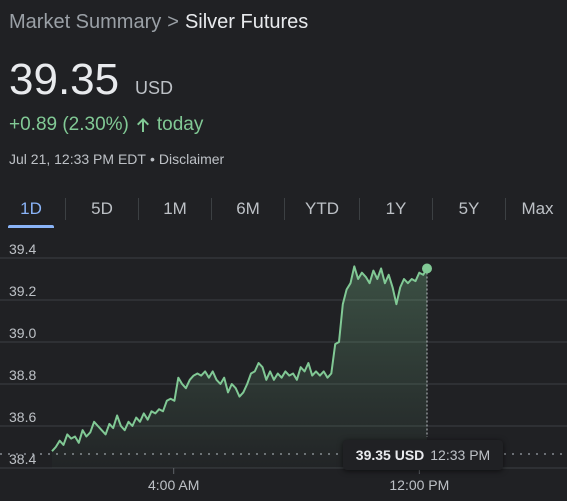 The width and height of the screenshot is (567, 501). Describe the element at coordinates (22, 417) in the screenshot. I see `y-tick-label: 38.6` at that location.